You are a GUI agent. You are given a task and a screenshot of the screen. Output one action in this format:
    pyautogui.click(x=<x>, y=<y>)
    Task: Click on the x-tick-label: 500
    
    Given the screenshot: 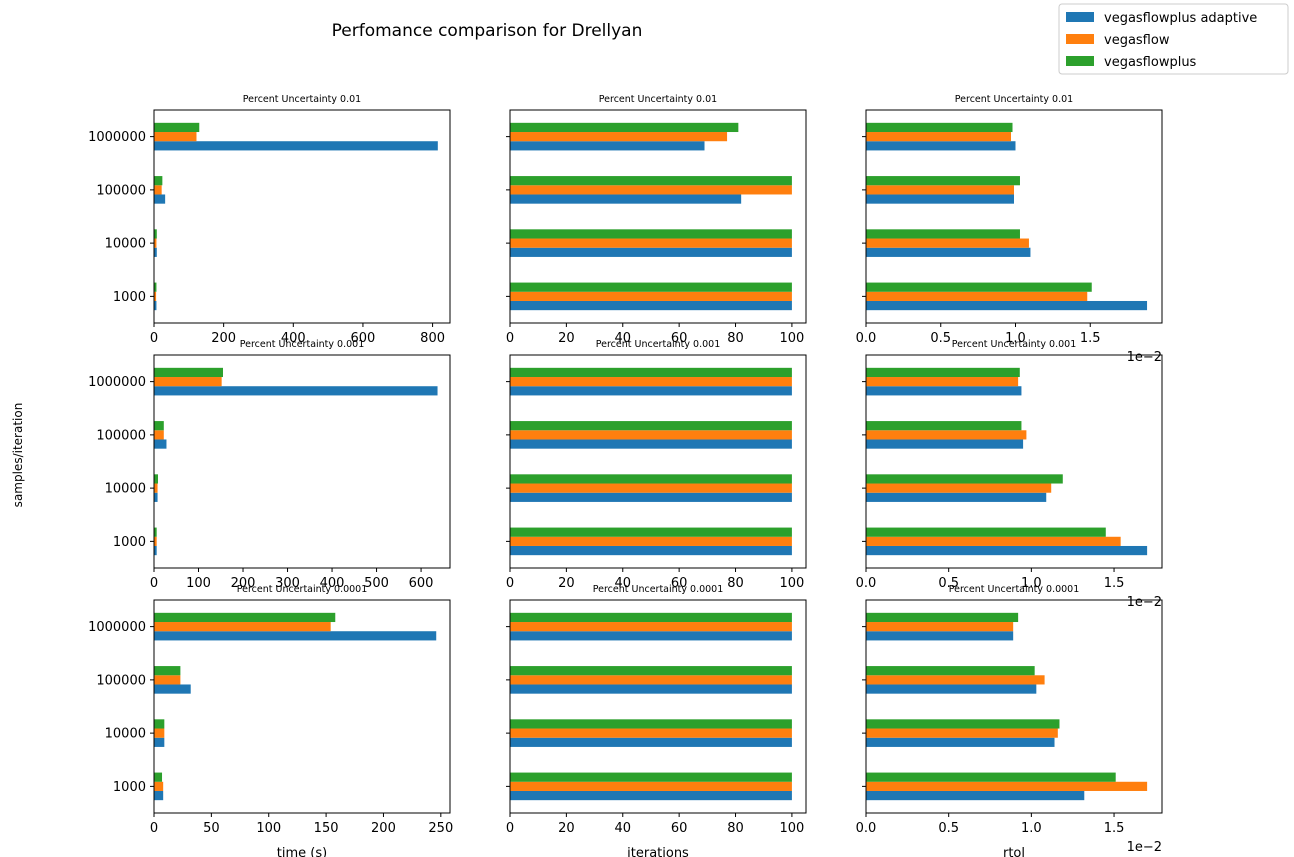 What is the action you would take?
    pyautogui.click(x=376, y=583)
    